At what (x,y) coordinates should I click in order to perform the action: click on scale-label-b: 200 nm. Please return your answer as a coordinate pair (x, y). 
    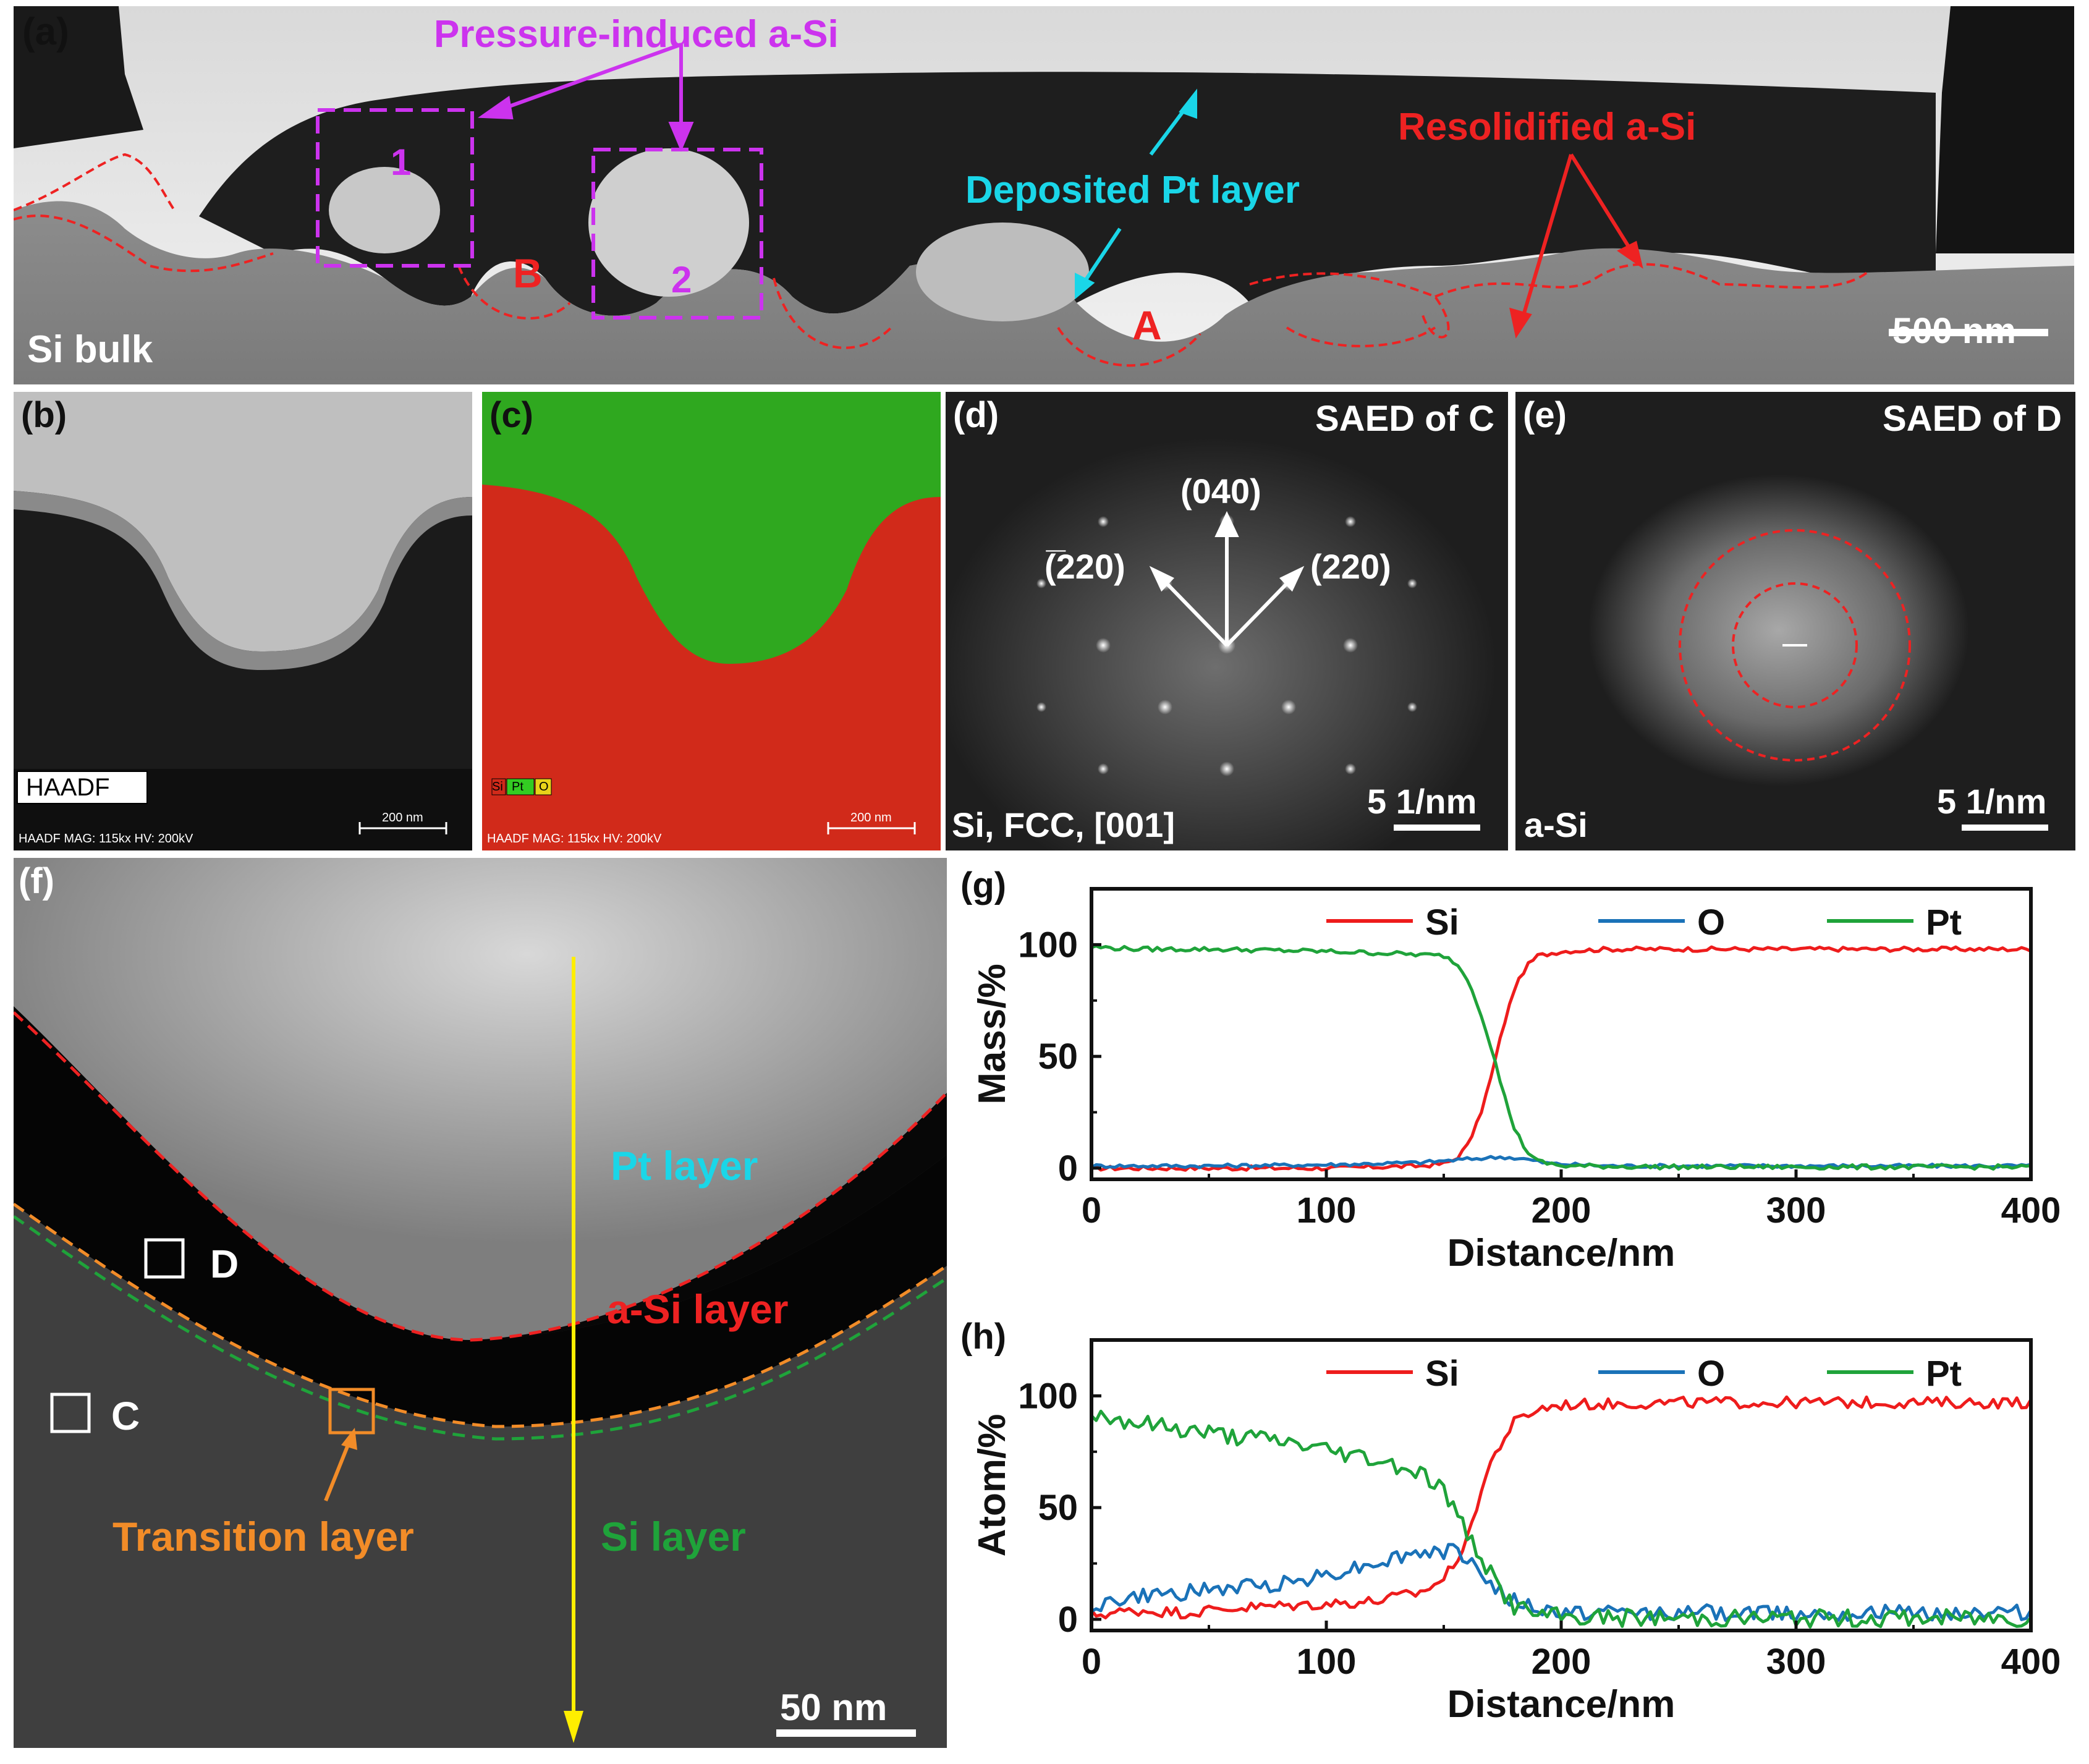
    Looking at the image, I should click on (402, 818).